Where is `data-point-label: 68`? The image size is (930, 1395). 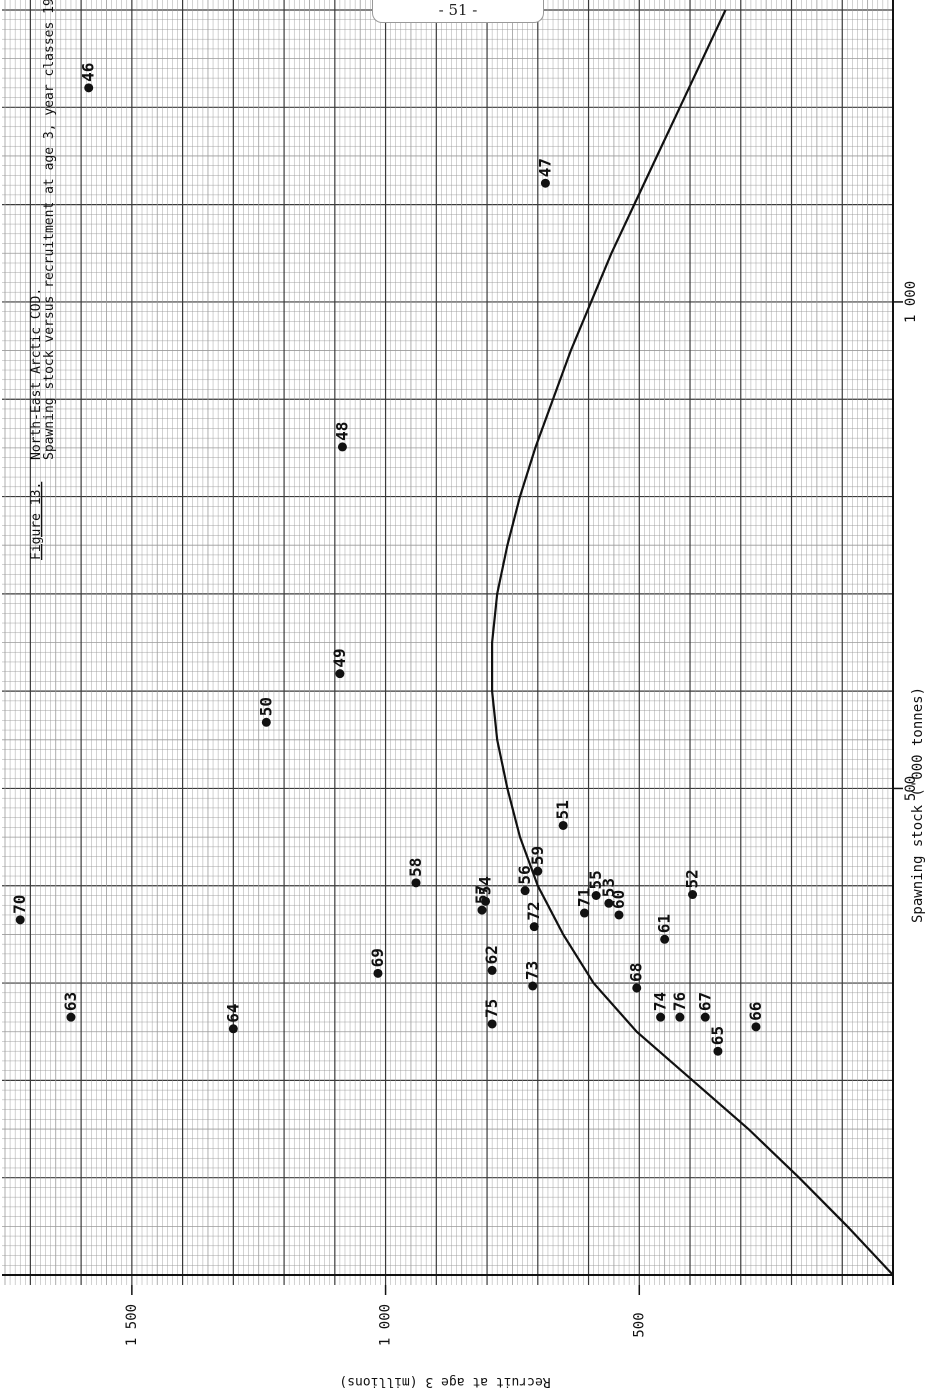
data-point-label: 68 is located at coordinates (636, 972).